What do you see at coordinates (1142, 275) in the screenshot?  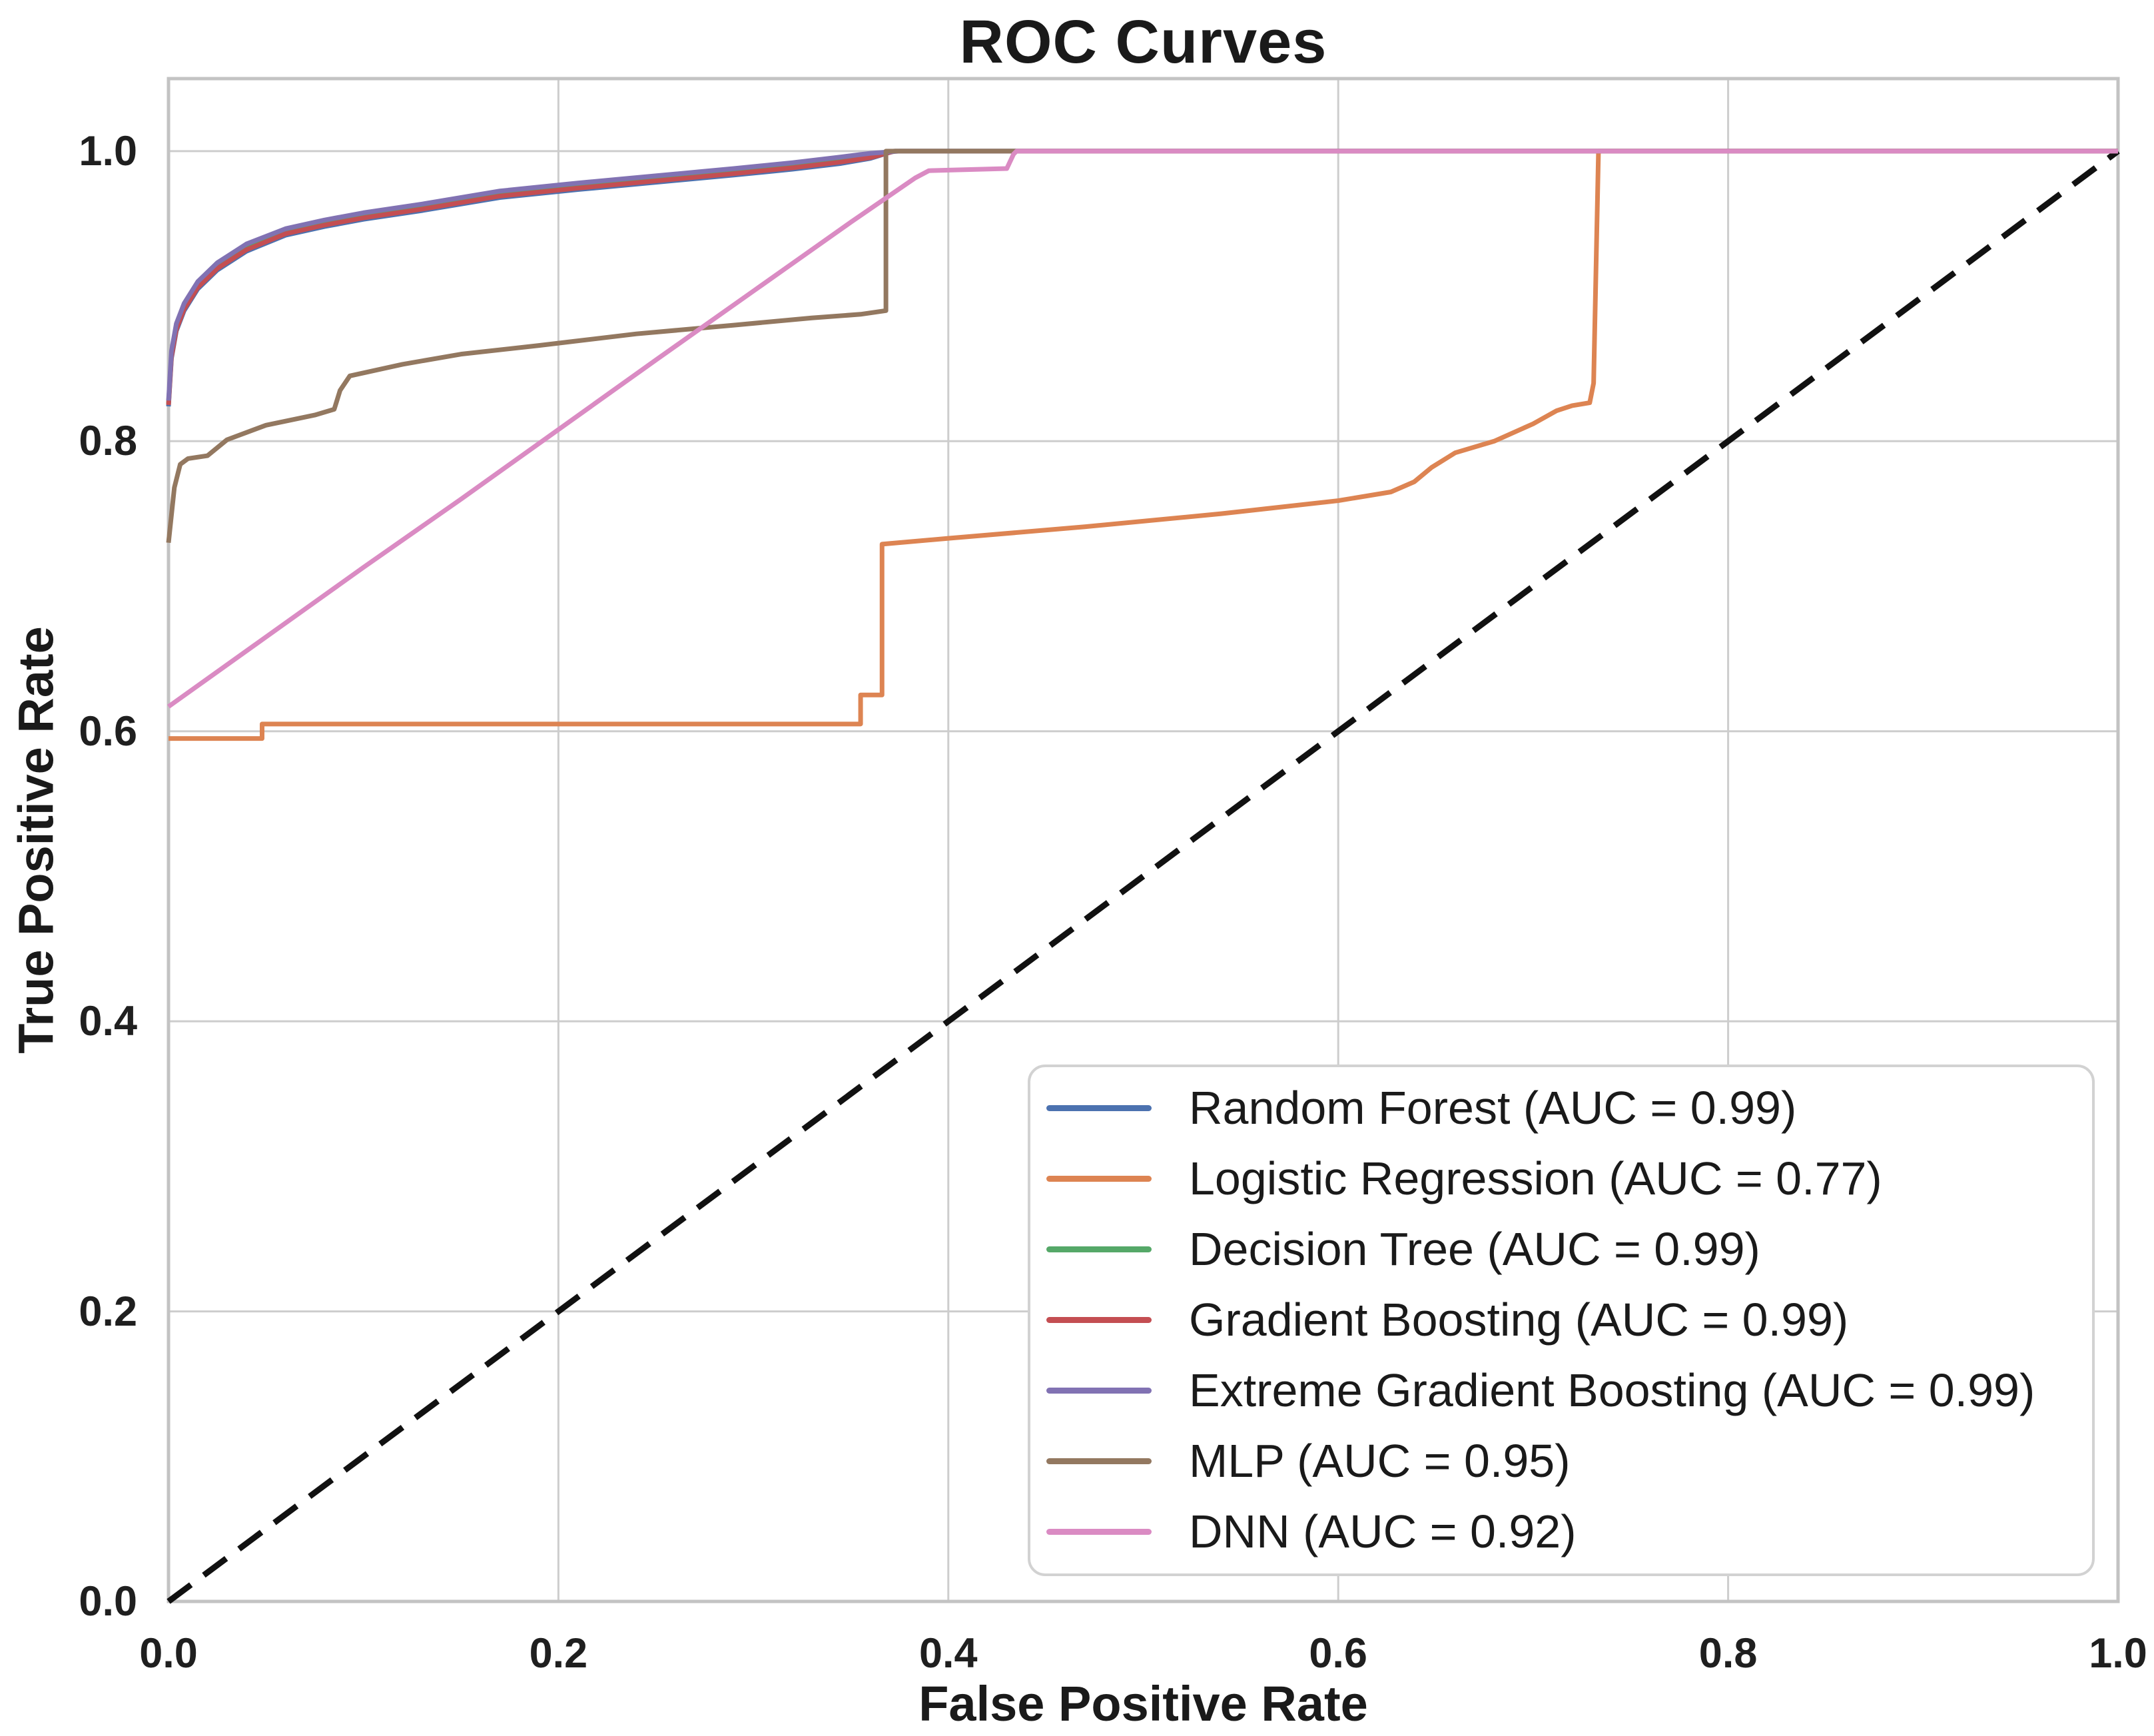 I see `roc-curve-extreme-gradient-boosting` at bounding box center [1142, 275].